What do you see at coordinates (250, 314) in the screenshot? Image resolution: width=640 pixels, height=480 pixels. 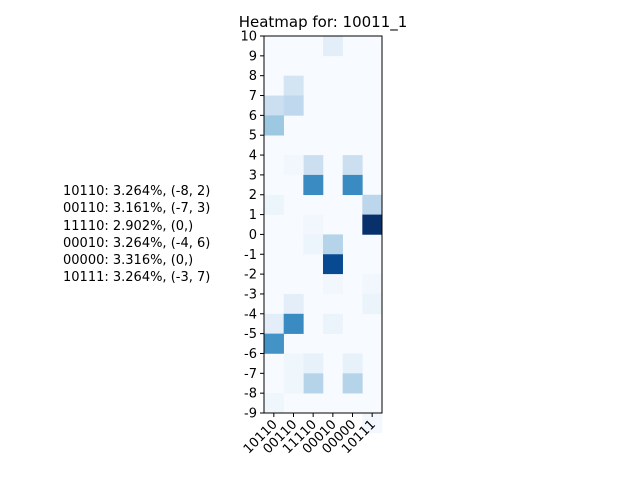 I see `y-tick-label: -4` at bounding box center [250, 314].